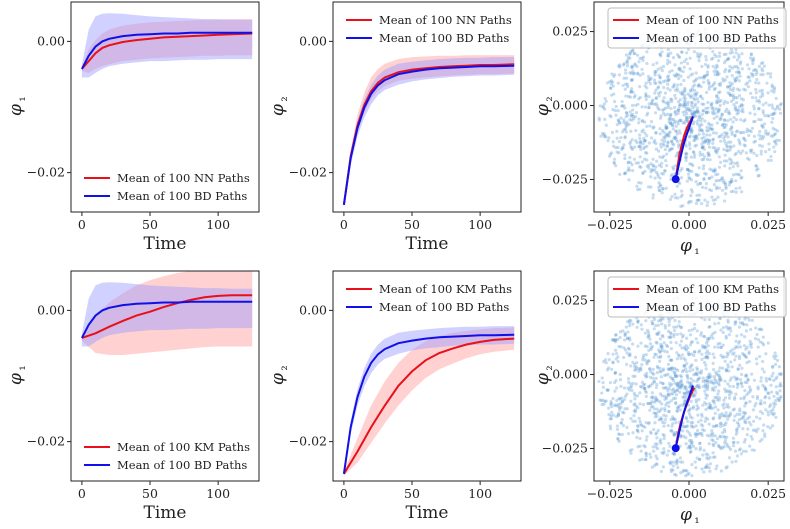  Describe the element at coordinates (445, 20) in the screenshot. I see `legend-label: Mean of 100 NN Paths` at that location.